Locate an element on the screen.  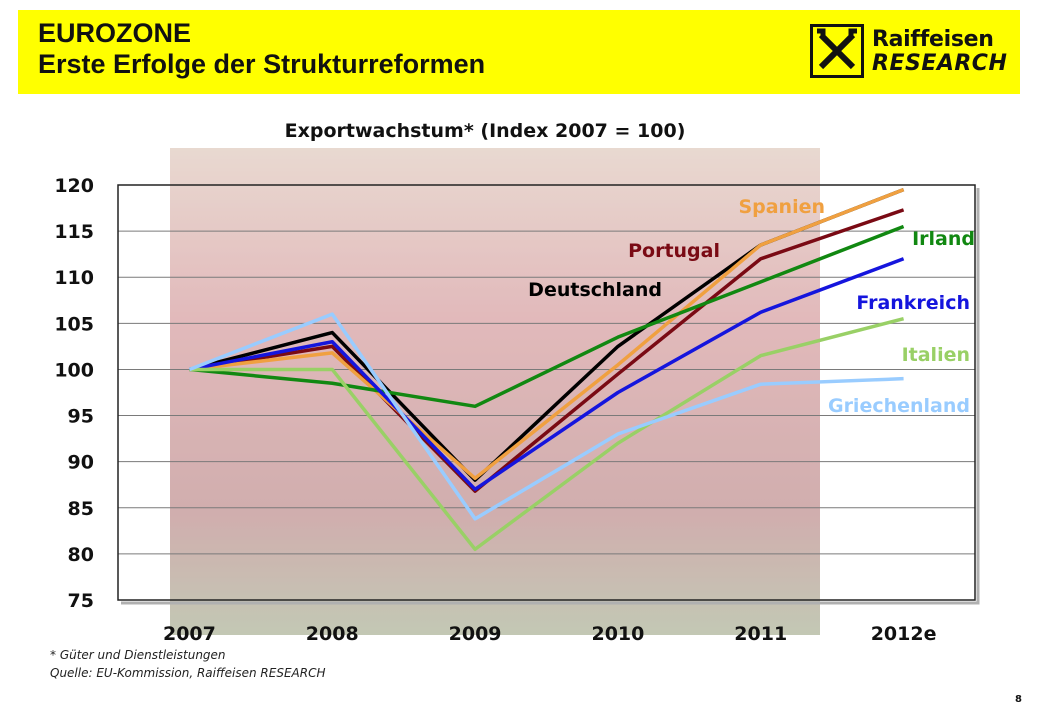
series-label-frankreich: Frankreich is located at coordinates (913, 303).